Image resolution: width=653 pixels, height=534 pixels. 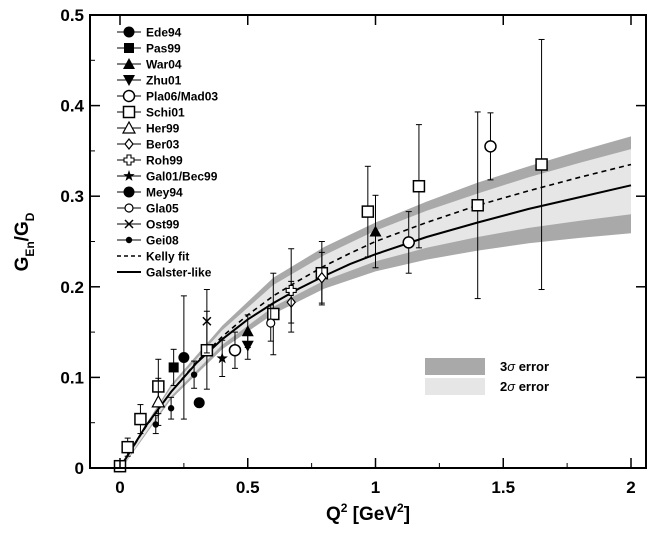 What do you see at coordinates (487, 366) in the screenshot?
I see `band-legend-three-sigma: 3σ error` at bounding box center [487, 366].